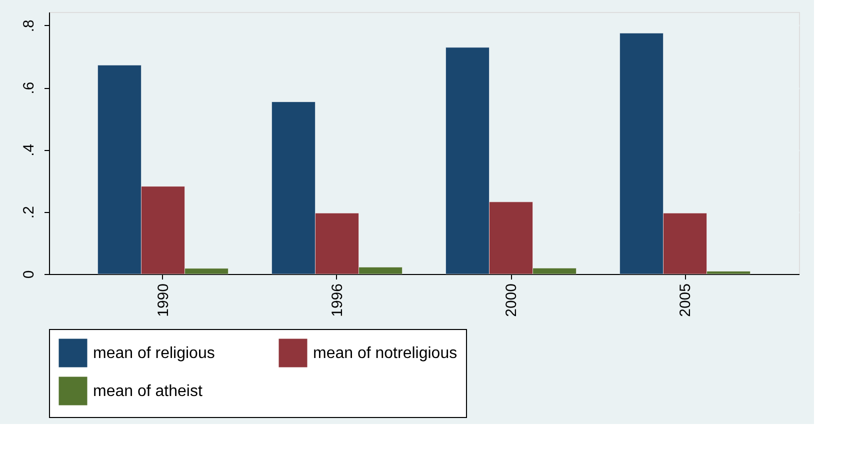 This screenshot has width=852, height=475. What do you see at coordinates (154, 353) in the screenshot?
I see `legend-label: mean of religious` at bounding box center [154, 353].